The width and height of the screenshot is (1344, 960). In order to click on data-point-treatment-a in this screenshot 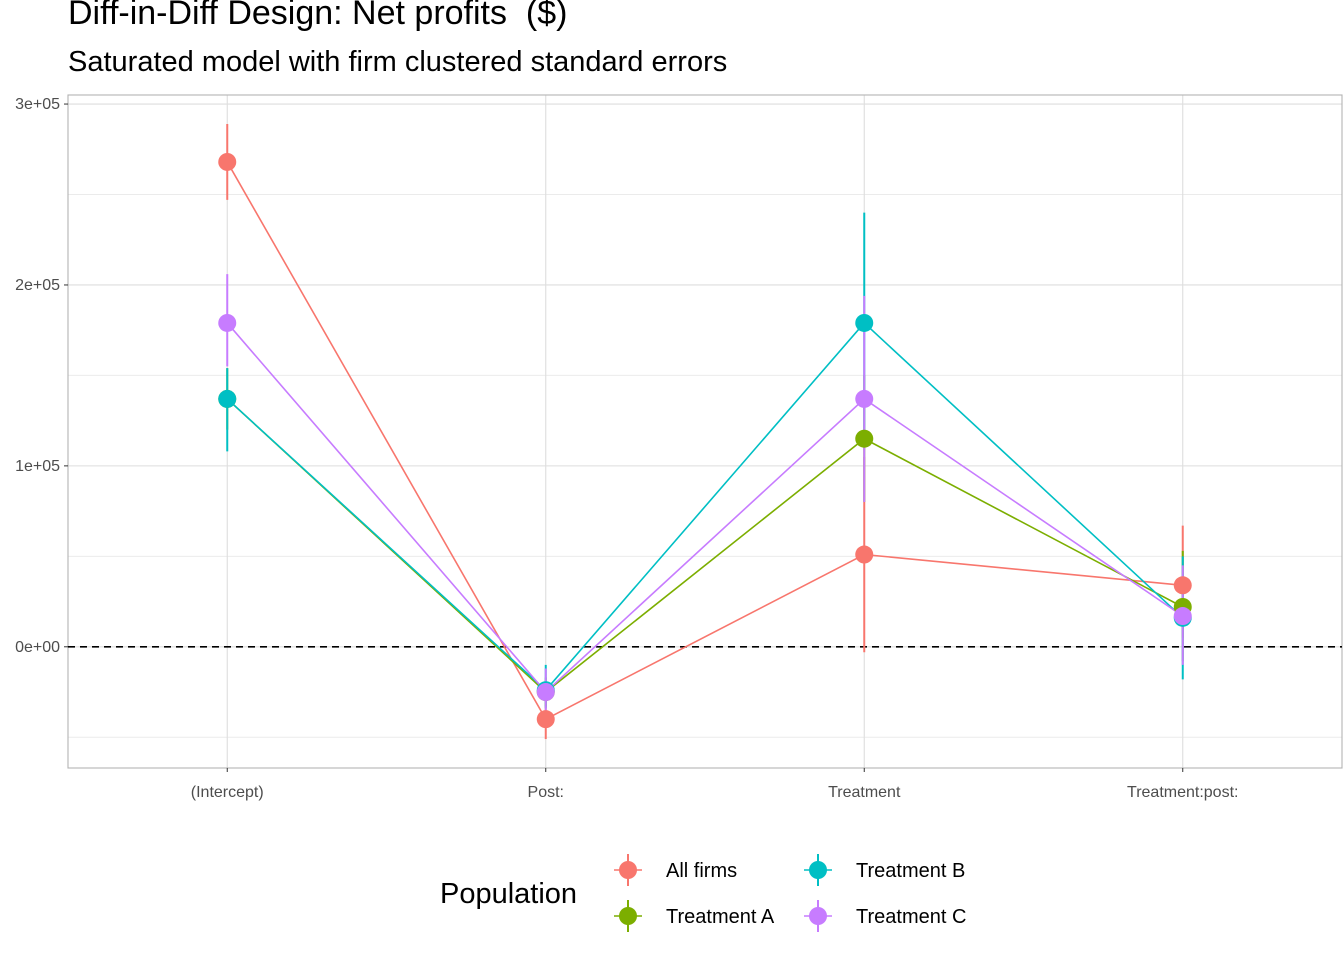, I will do `click(864, 438)`.